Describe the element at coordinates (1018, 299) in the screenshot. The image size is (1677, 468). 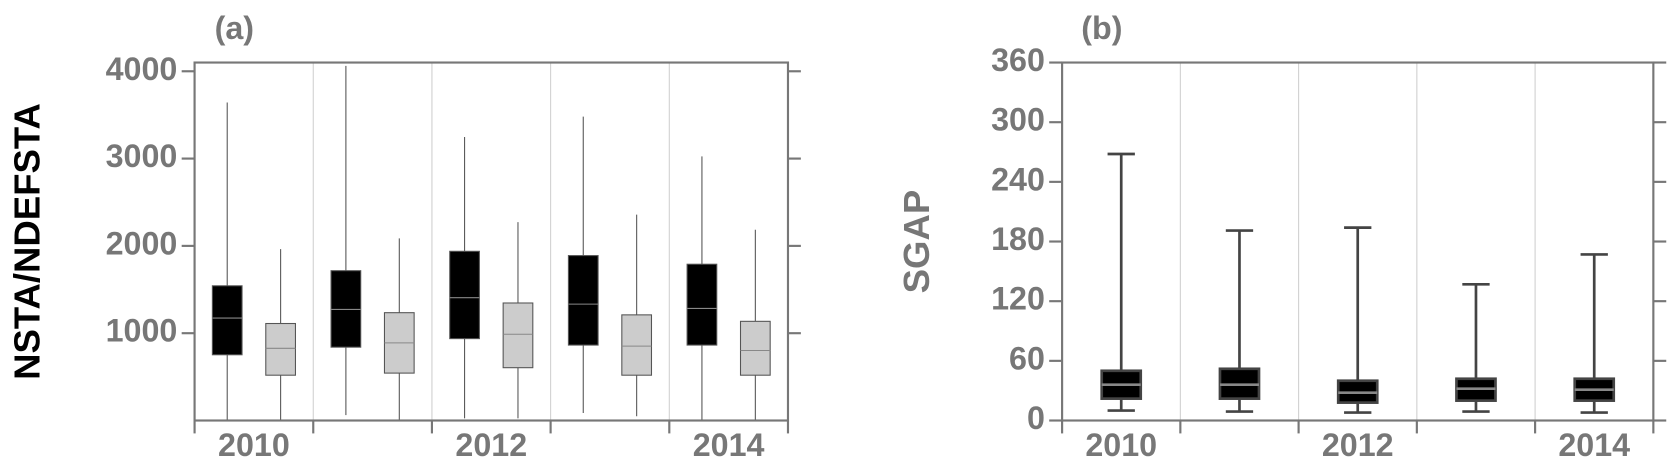
I see `y-tick-label: 120` at that location.